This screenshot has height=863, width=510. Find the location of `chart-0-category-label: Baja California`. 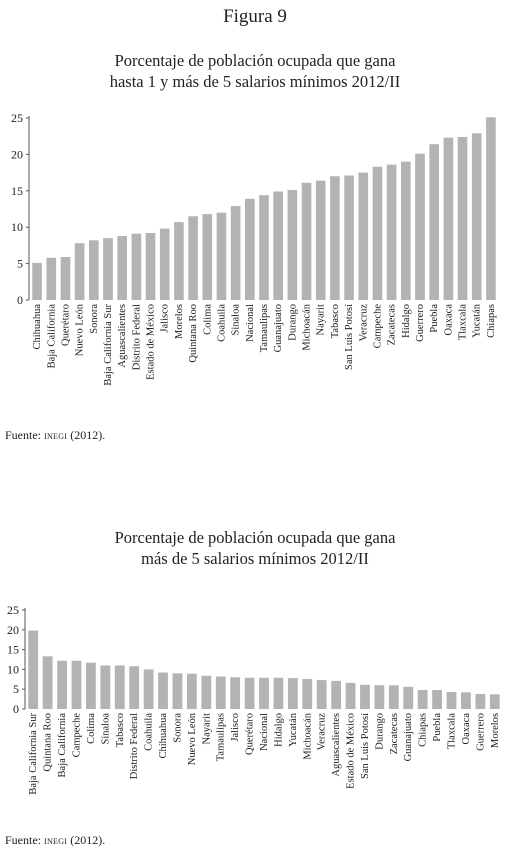

chart-0-category-label: Baja California is located at coordinates (51, 336).